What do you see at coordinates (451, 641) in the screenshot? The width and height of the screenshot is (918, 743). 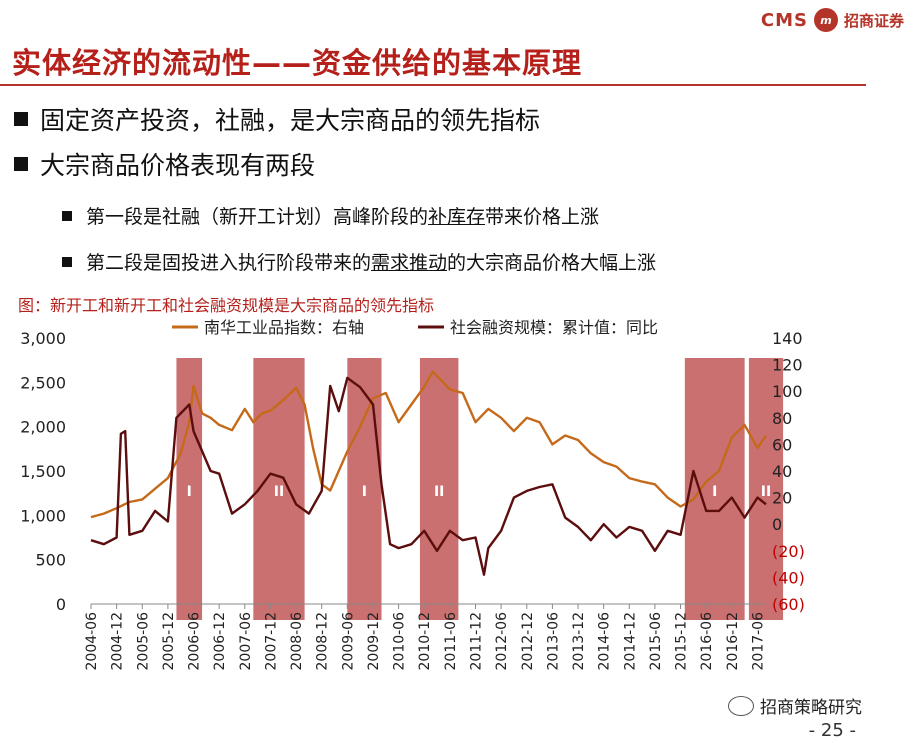 I see `x-axis-tick-label: 2011-06` at bounding box center [451, 641].